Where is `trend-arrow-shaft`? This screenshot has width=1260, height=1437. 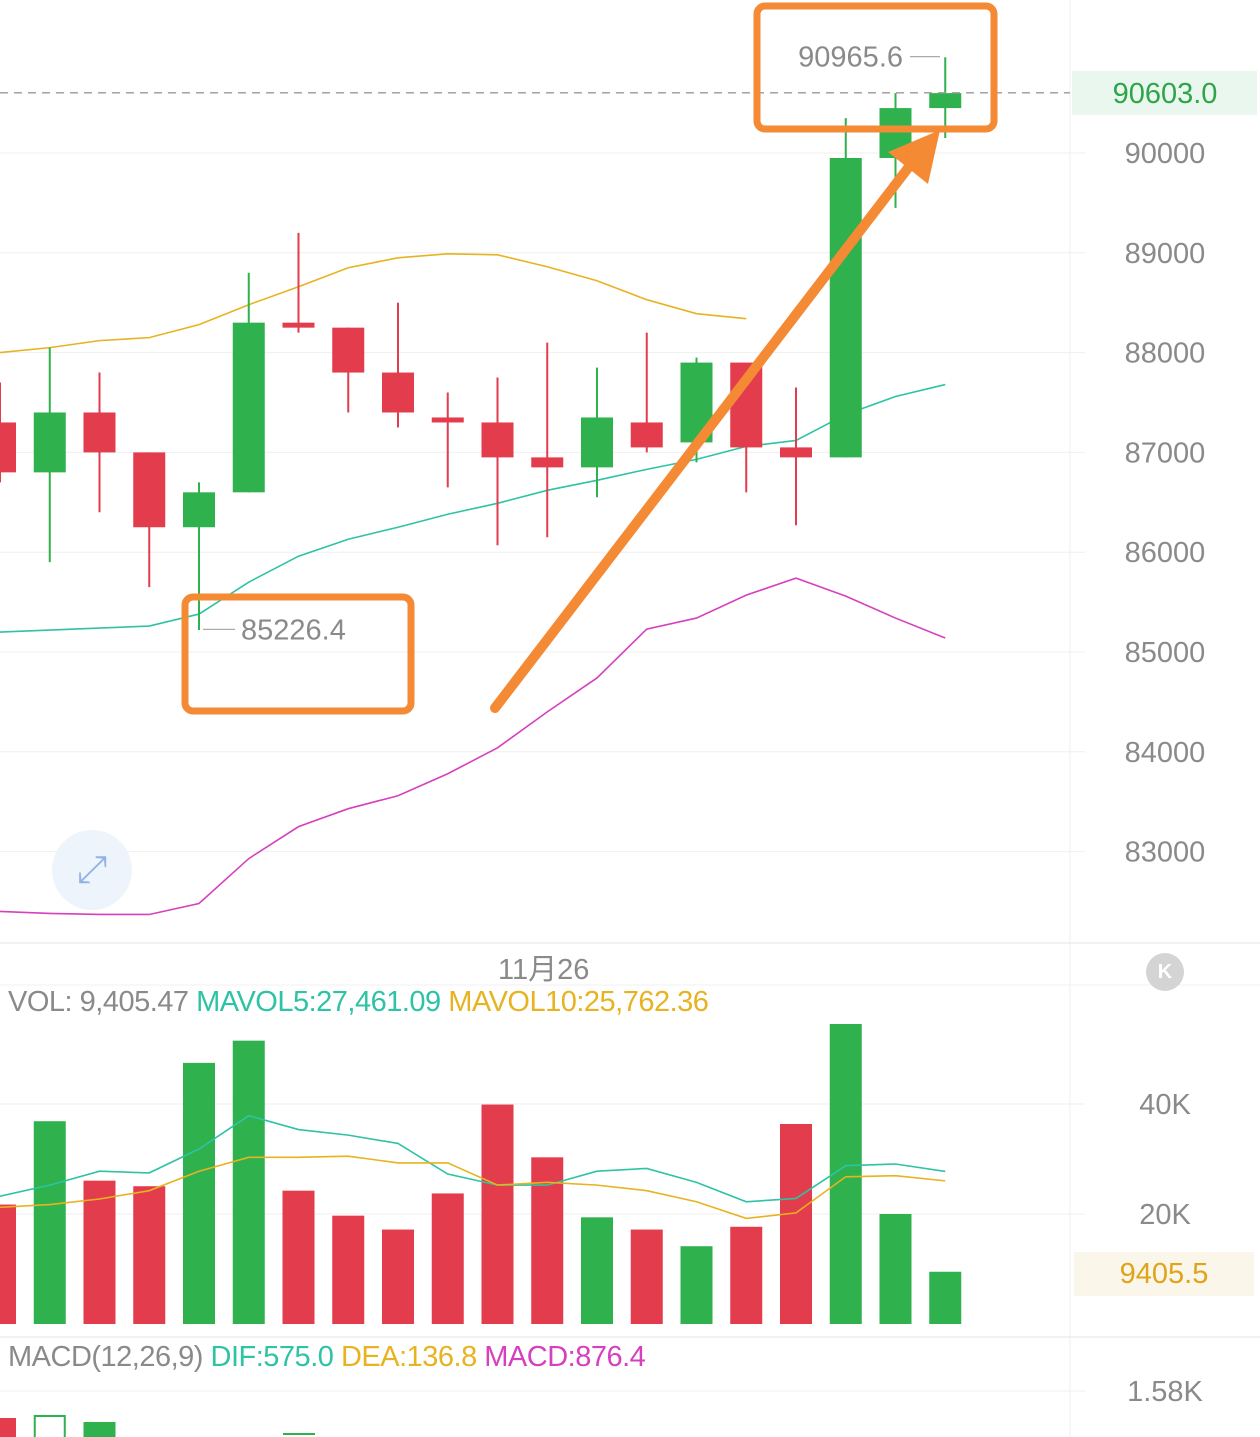 trend-arrow-shaft is located at coordinates (706, 431).